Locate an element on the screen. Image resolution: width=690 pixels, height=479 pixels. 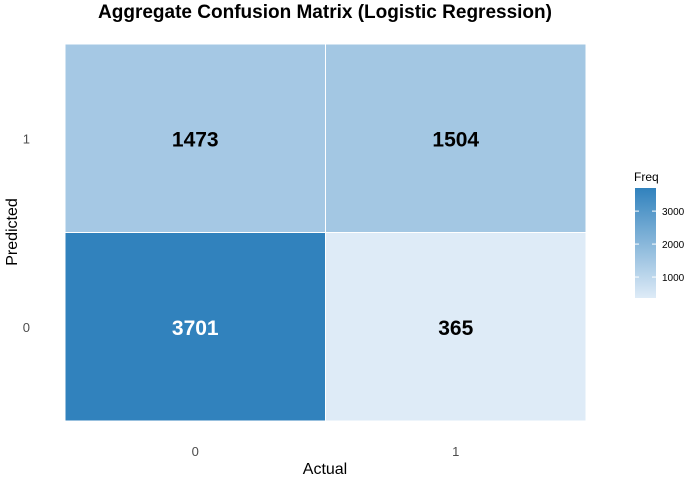
cell-value-label: 1473 is located at coordinates (195, 139).